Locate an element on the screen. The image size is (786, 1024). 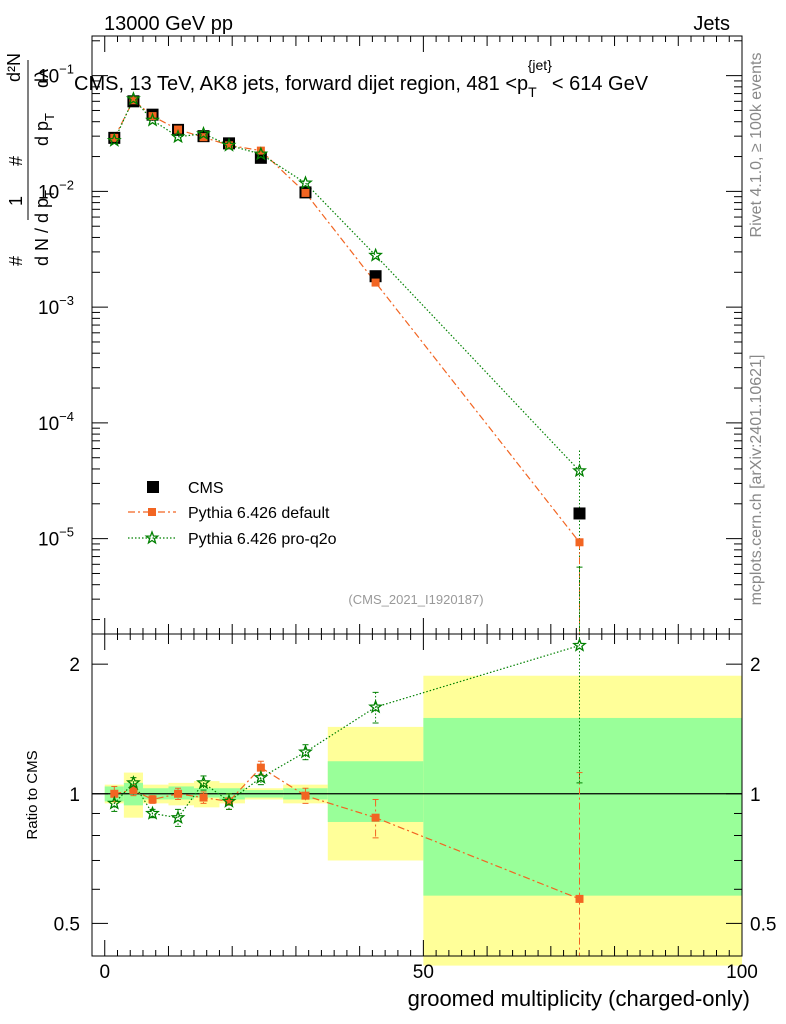
y-tick-label: 10⁻⁴ is located at coordinates (56, 422).